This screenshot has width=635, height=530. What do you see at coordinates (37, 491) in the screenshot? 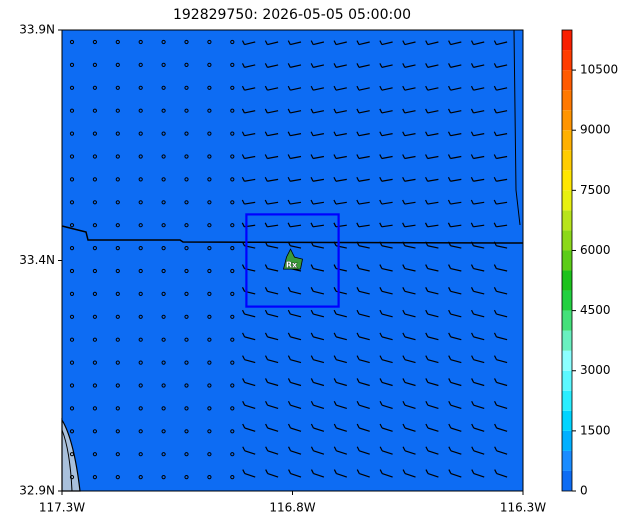
I see `y-tick-label: 32.9N` at bounding box center [37, 491].